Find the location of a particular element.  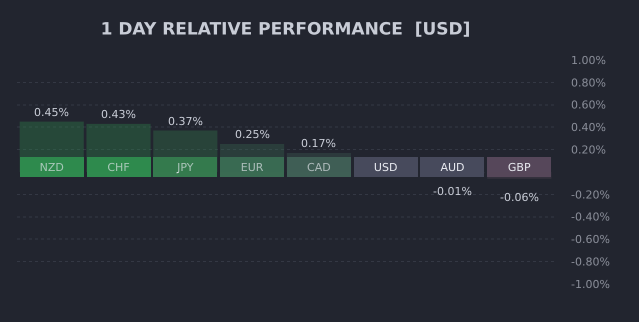

label-tag: EUR is located at coordinates (252, 167).